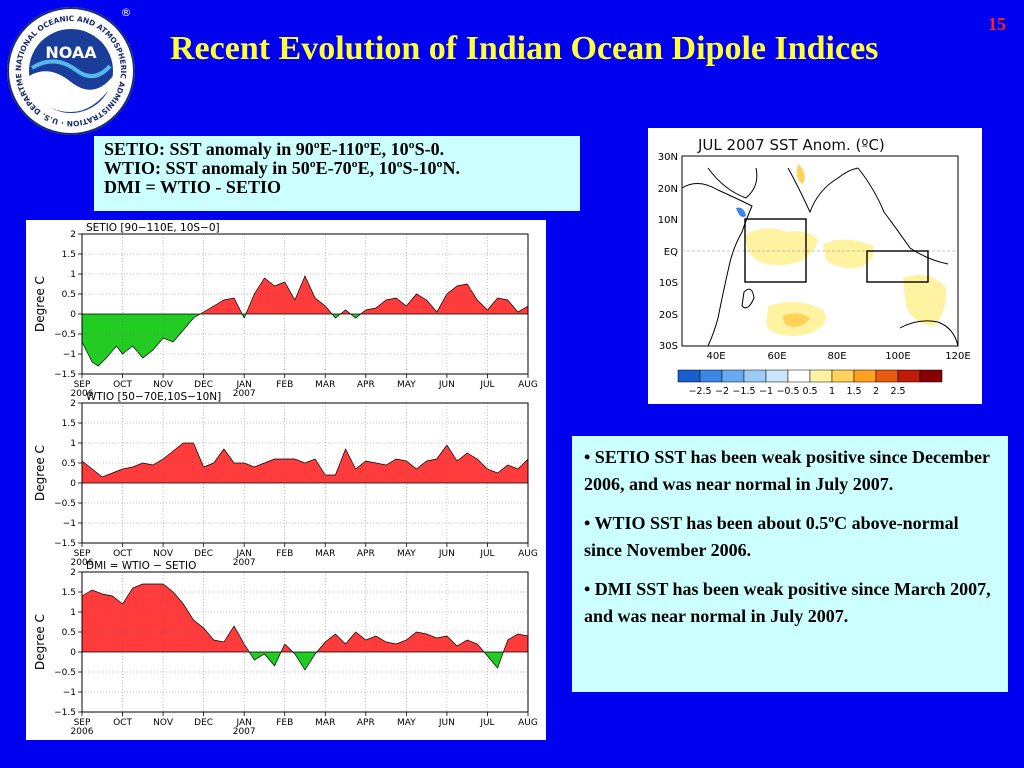  Describe the element at coordinates (815, 266) in the screenshot. I see `sst-anomaly-map: JUL 2007 SST Anom. (ºC) 30N` at that location.